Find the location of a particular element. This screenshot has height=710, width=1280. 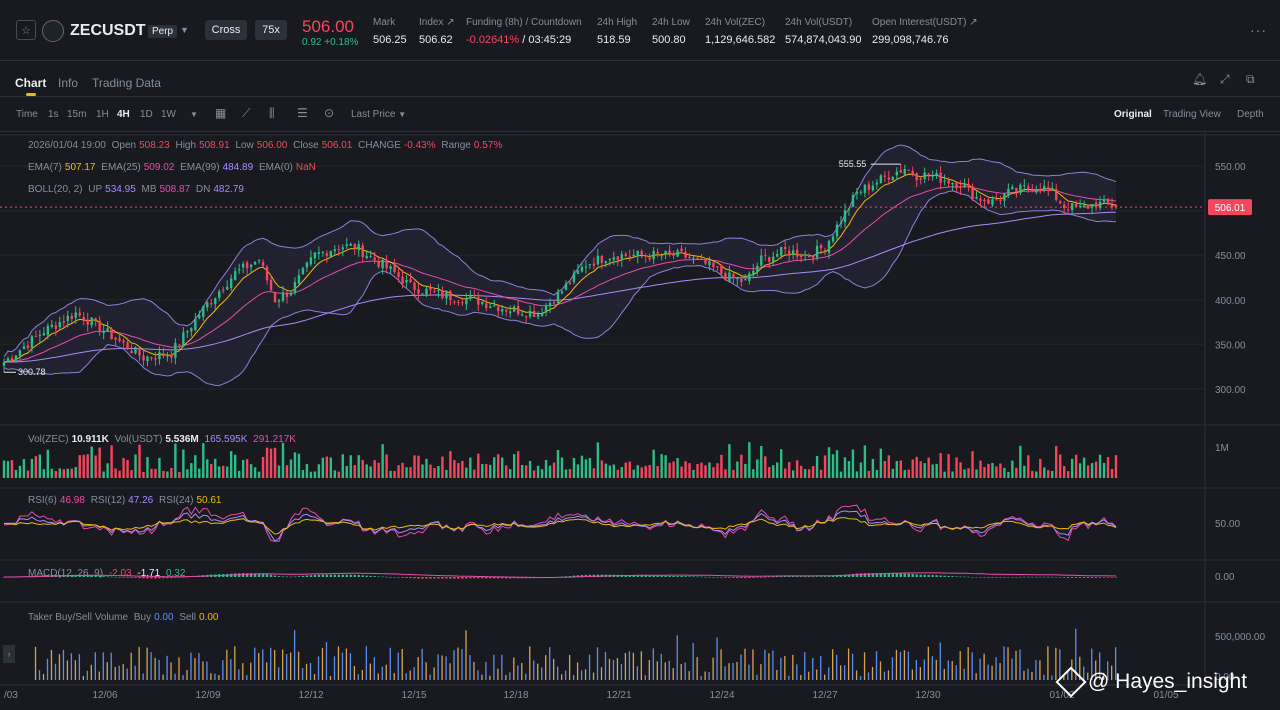

interval-1w: 1W is located at coordinates (168, 114).